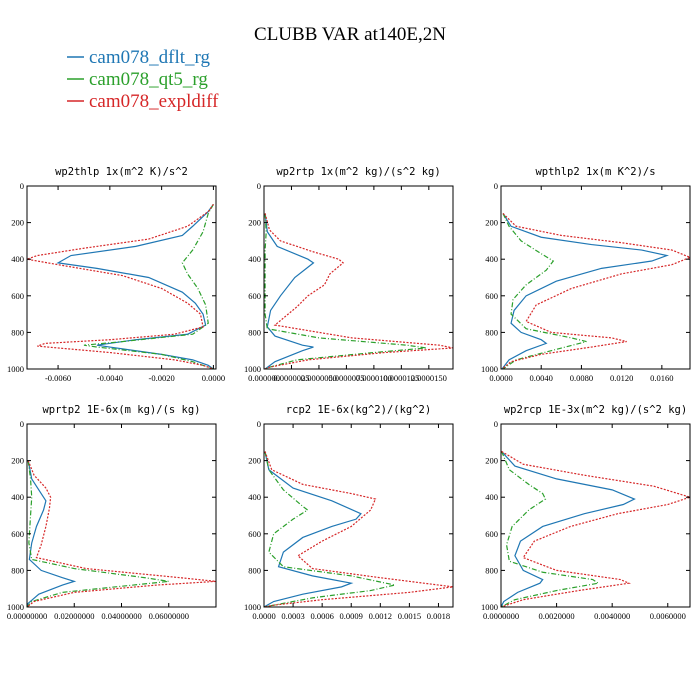 The height and width of the screenshot is (700, 700). What do you see at coordinates (169, 616) in the screenshot?
I see `x-tick-label: 0.06000000` at bounding box center [169, 616].